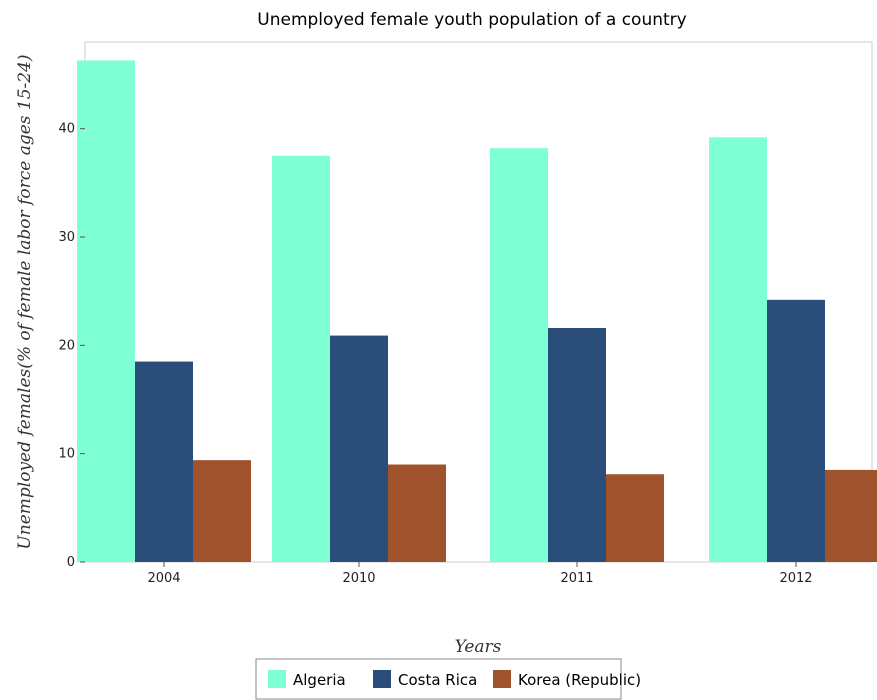 Image resolution: width=877 pixels, height=700 pixels. I want to click on bar-korea-republic--2010, so click(417, 513).